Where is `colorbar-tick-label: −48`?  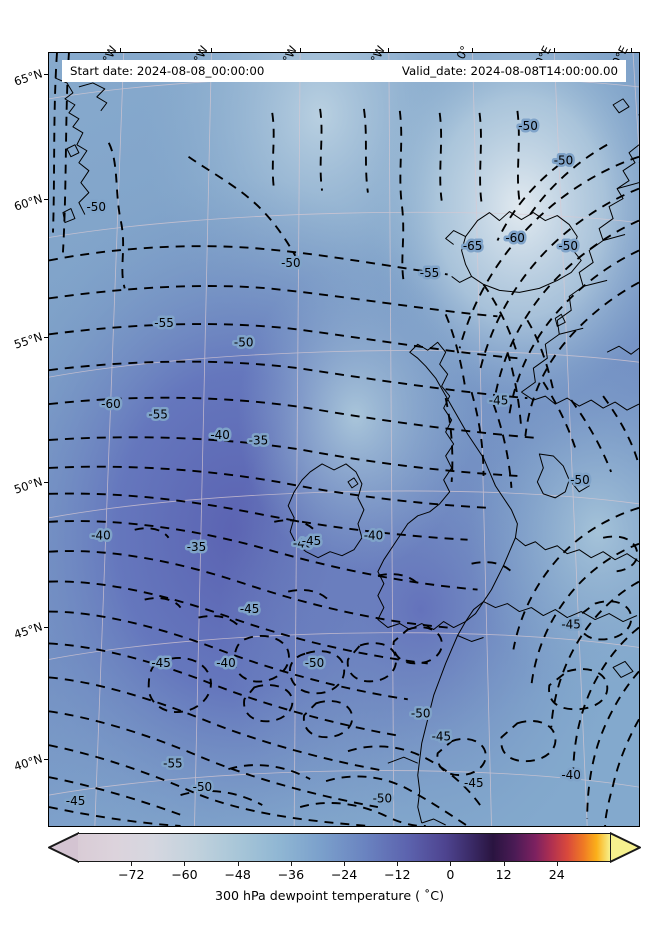 colorbar-tick-label: −48 is located at coordinates (237, 874).